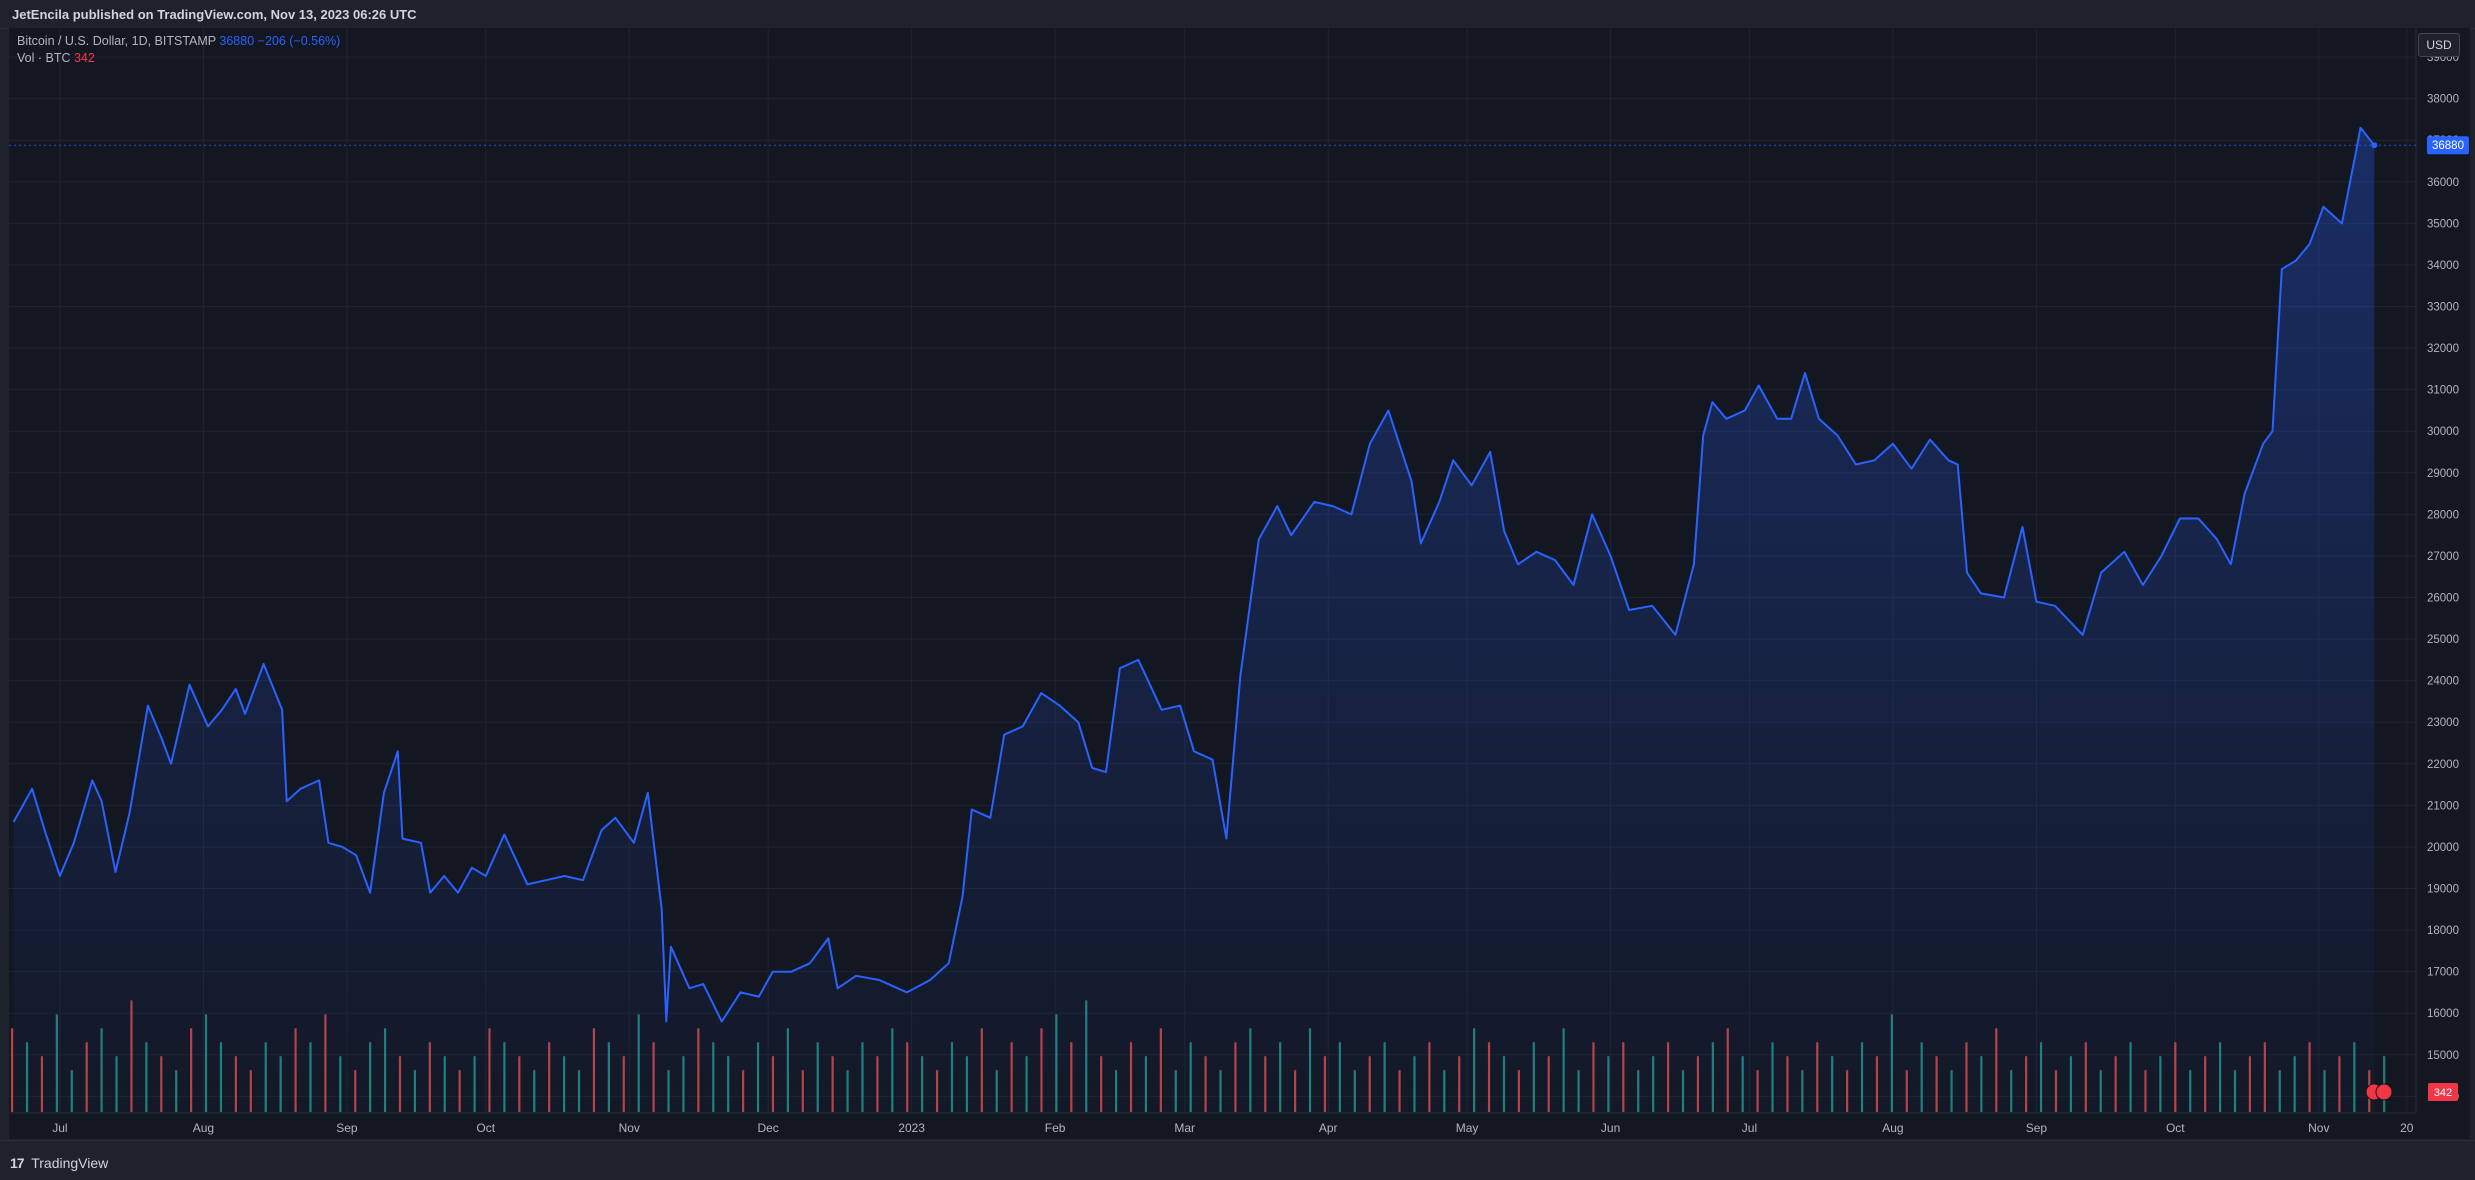  I want to click on y-tick-label: 29000, so click(2443, 474).